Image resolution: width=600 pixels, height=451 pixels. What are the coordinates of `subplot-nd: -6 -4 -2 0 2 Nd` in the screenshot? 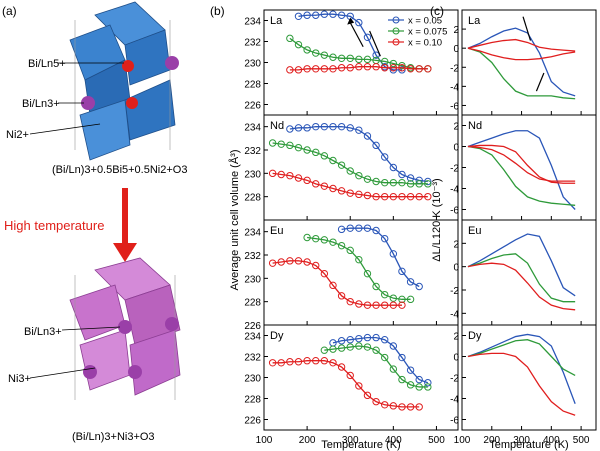 It's located at (523, 167).